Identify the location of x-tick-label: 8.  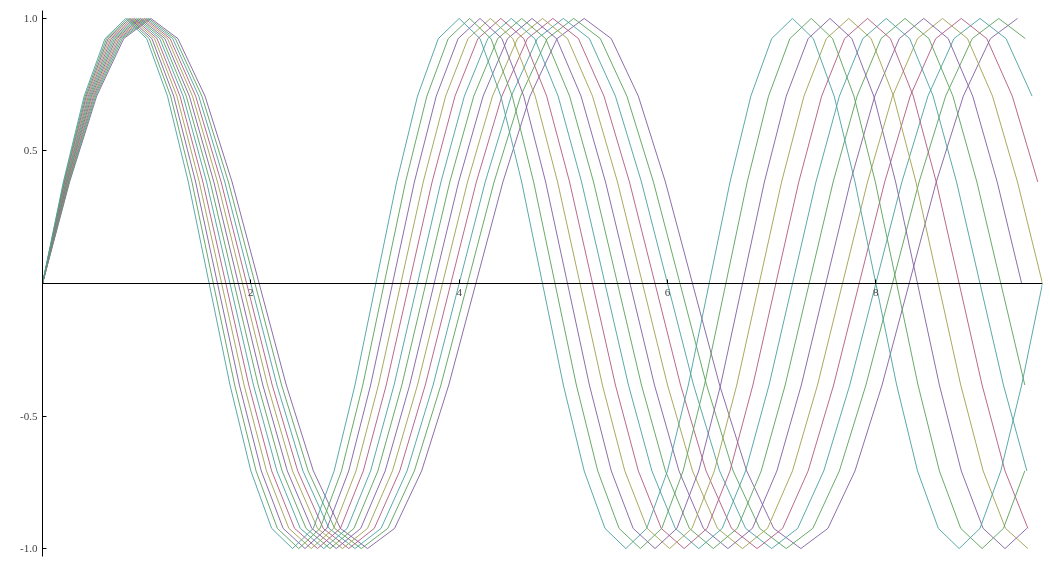
(876, 291).